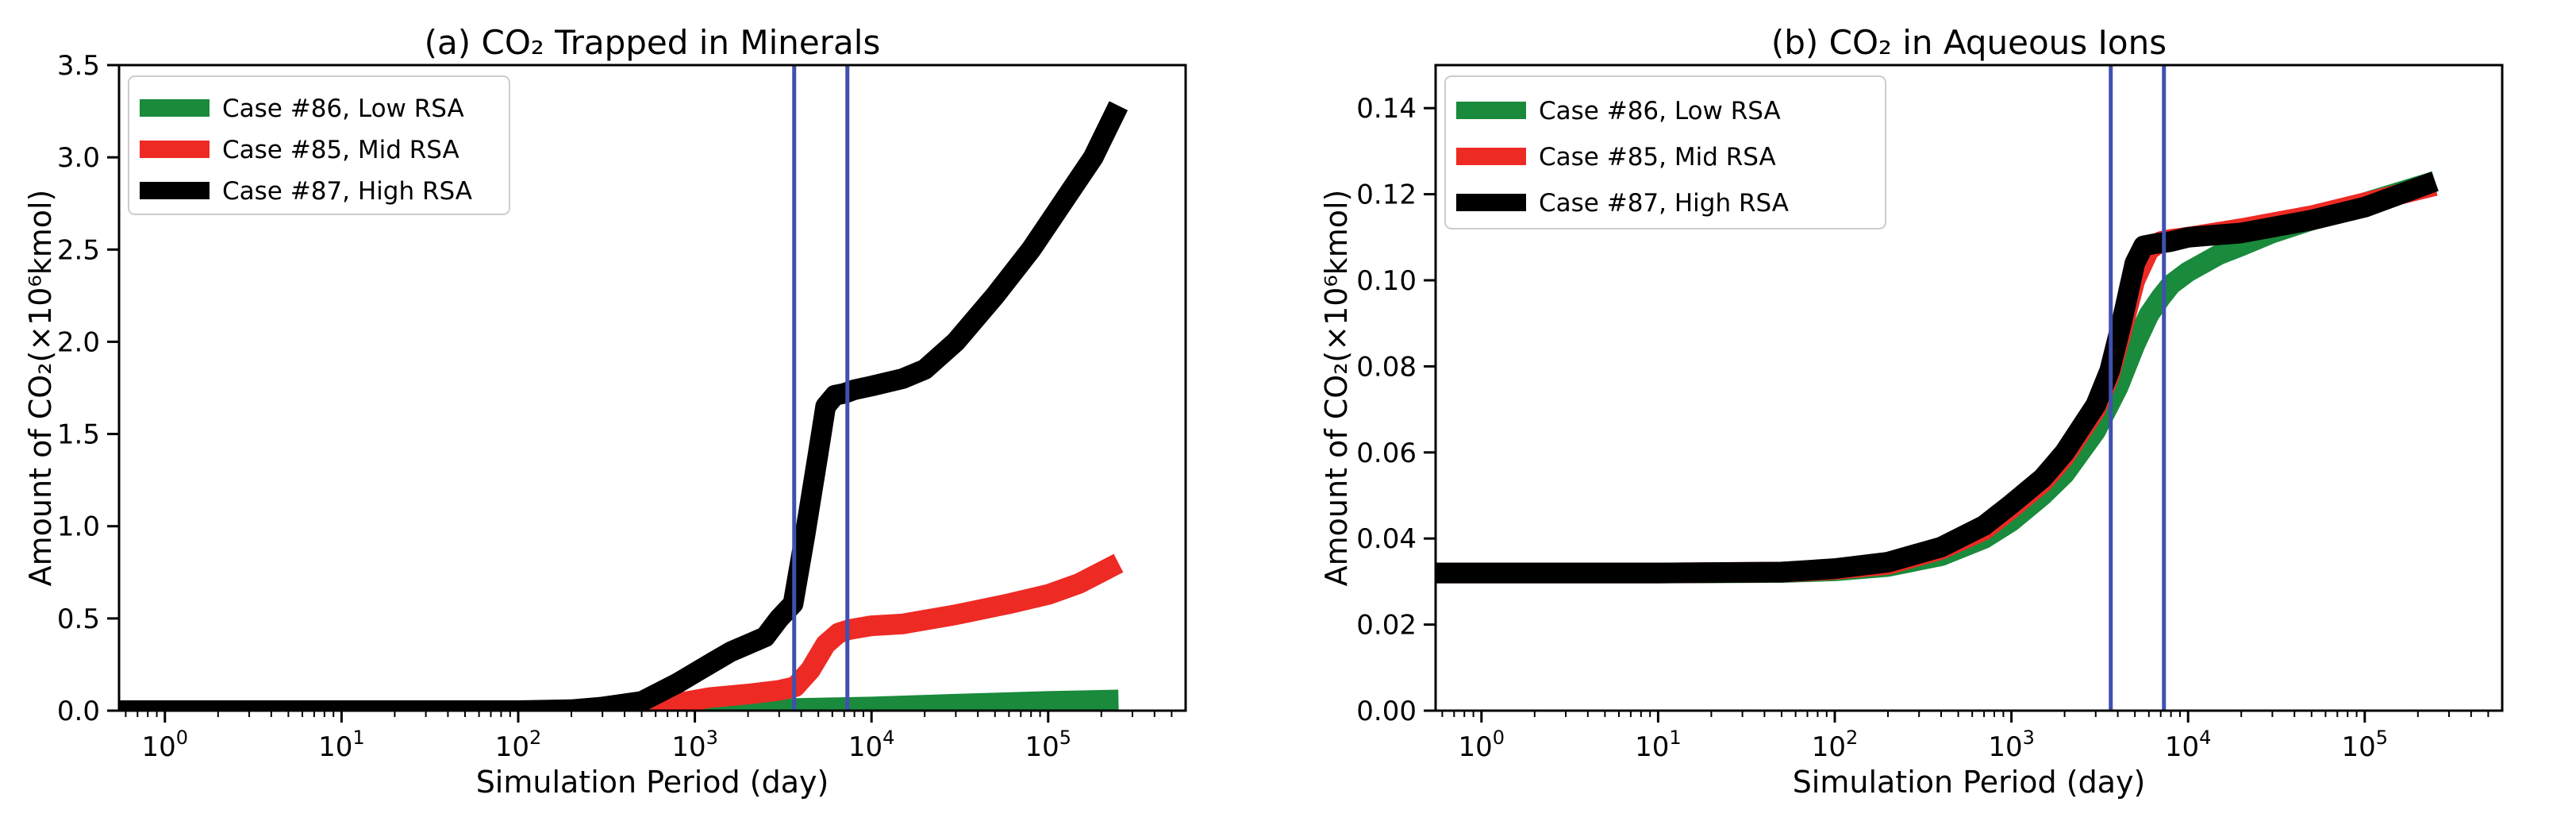 This screenshot has height=825, width=2576. I want to click on y-tick-label: 0.04, so click(1386, 539).